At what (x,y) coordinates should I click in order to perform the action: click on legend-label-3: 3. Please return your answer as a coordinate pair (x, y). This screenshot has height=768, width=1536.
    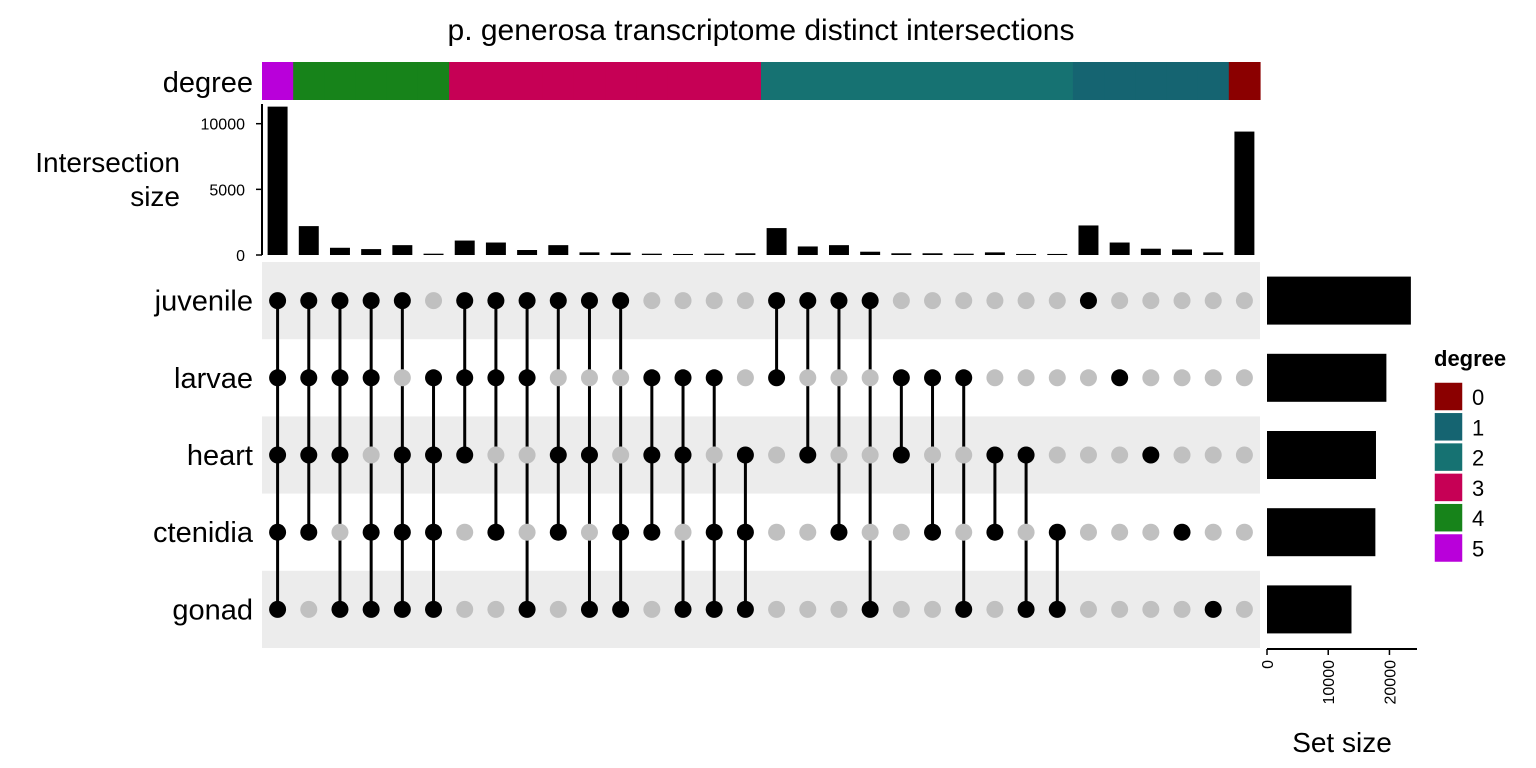
    Looking at the image, I should click on (1478, 488).